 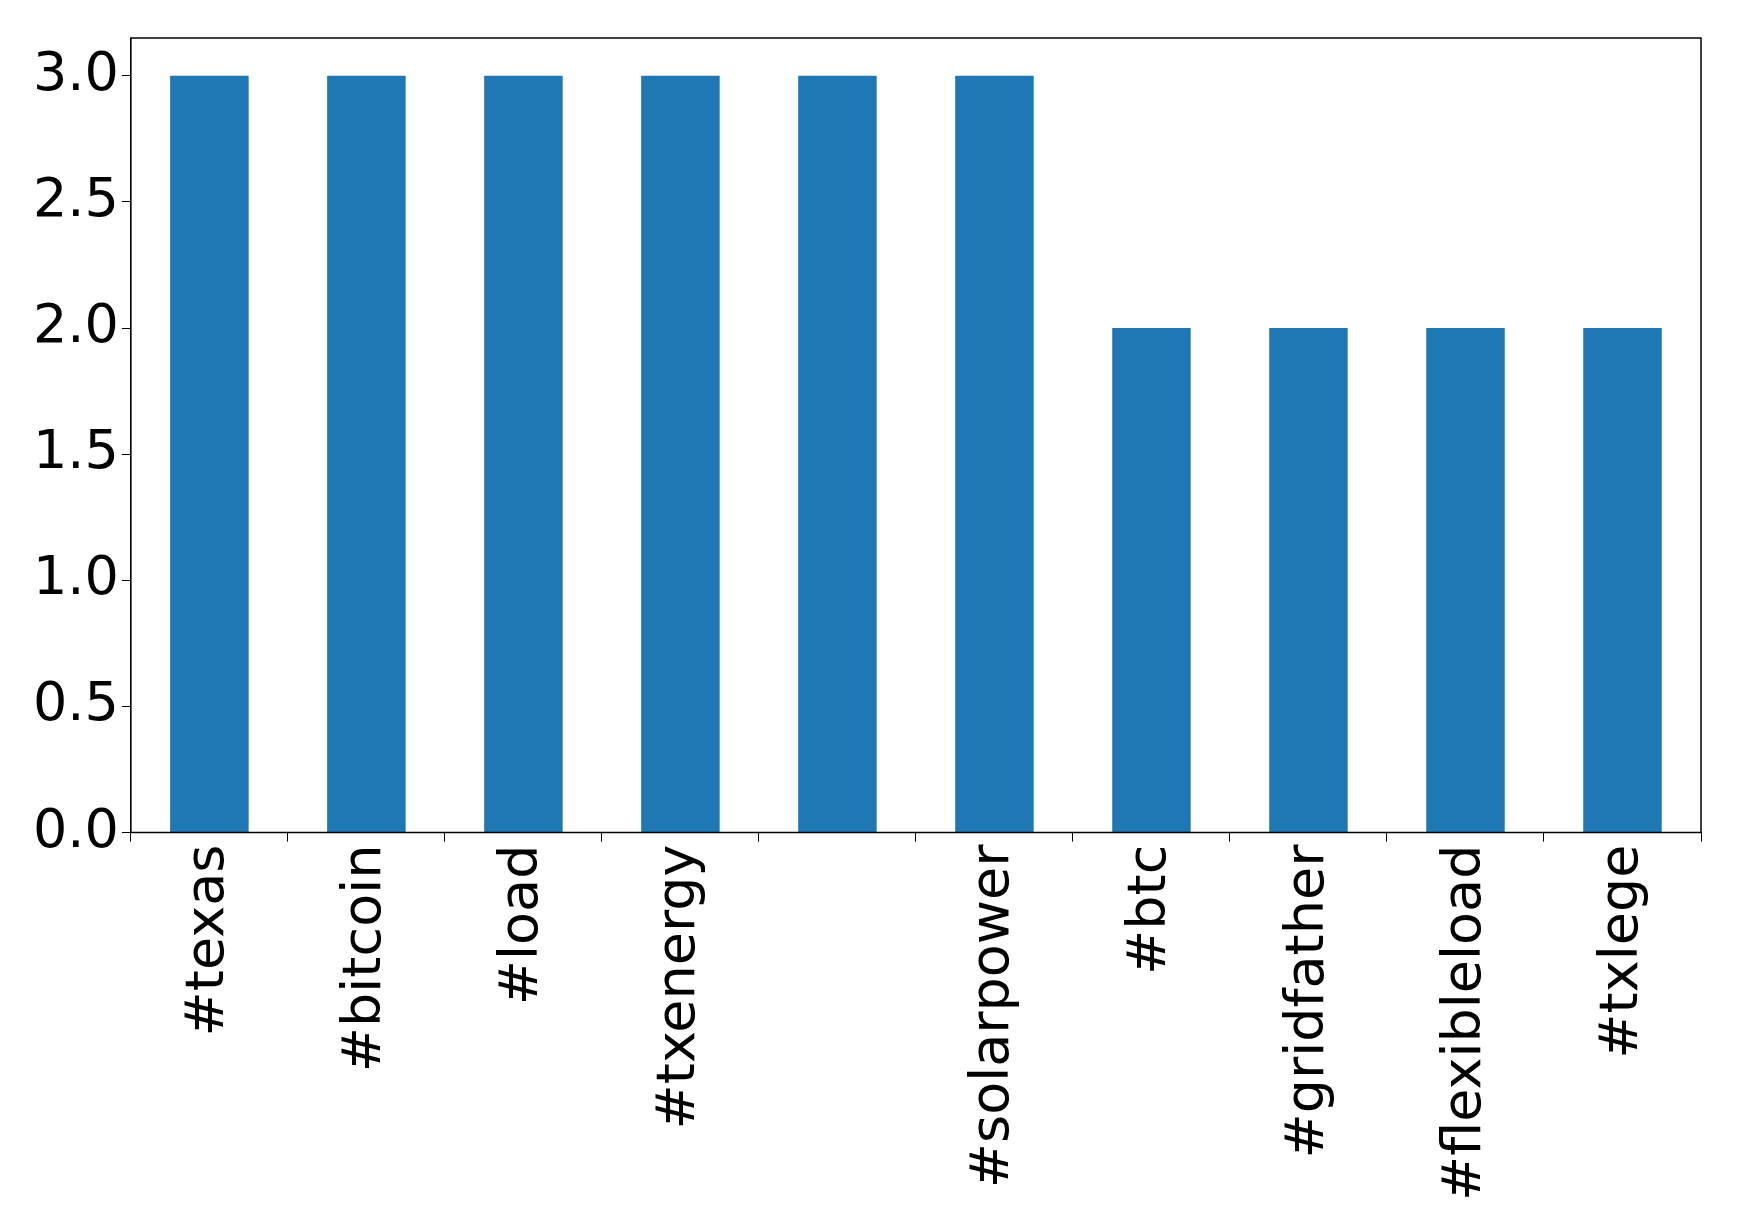 I want to click on y-tick-label: 0.0, so click(x=75, y=828).